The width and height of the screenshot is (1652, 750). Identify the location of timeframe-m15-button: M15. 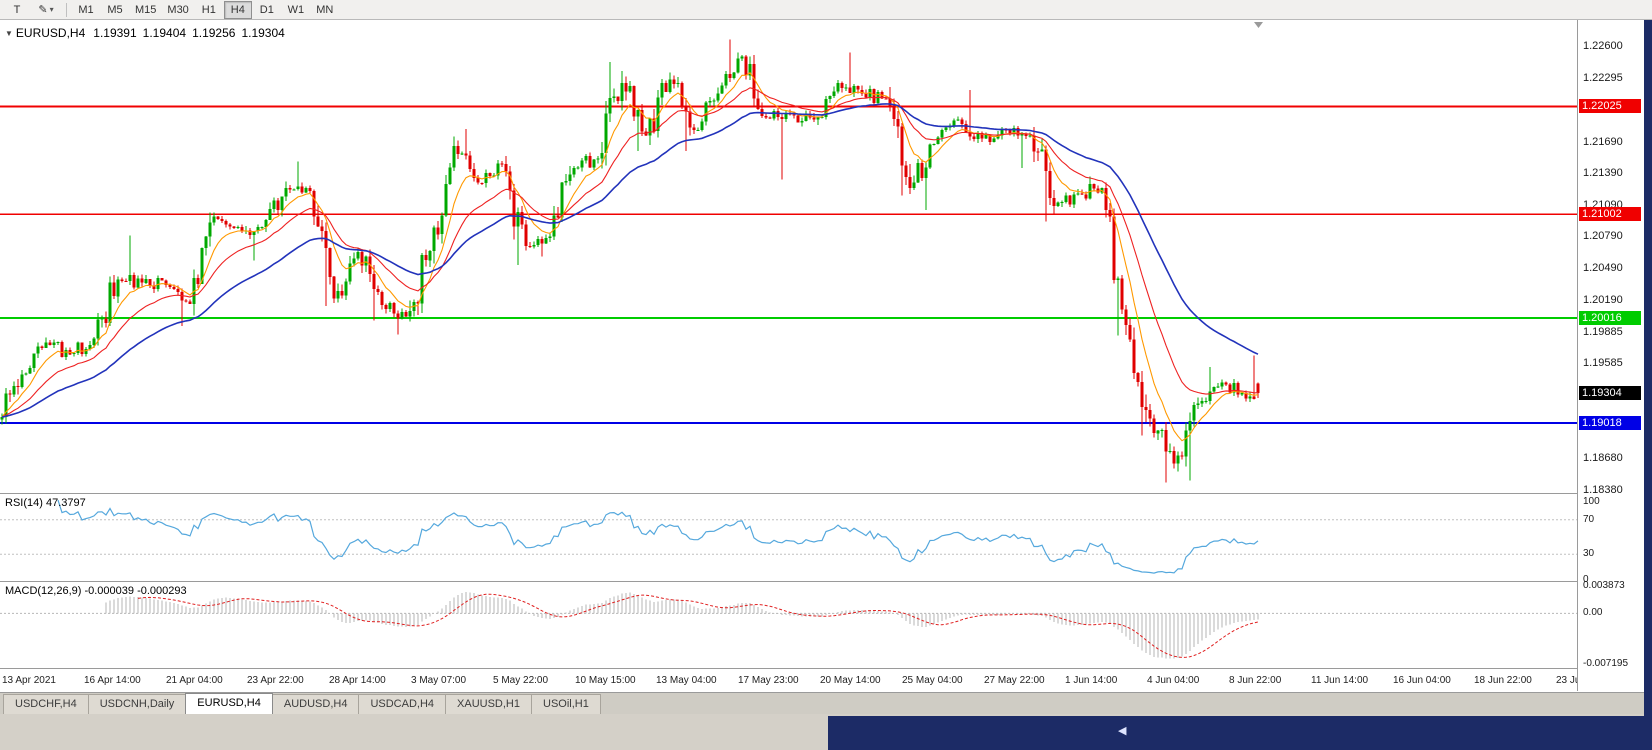
(146, 9).